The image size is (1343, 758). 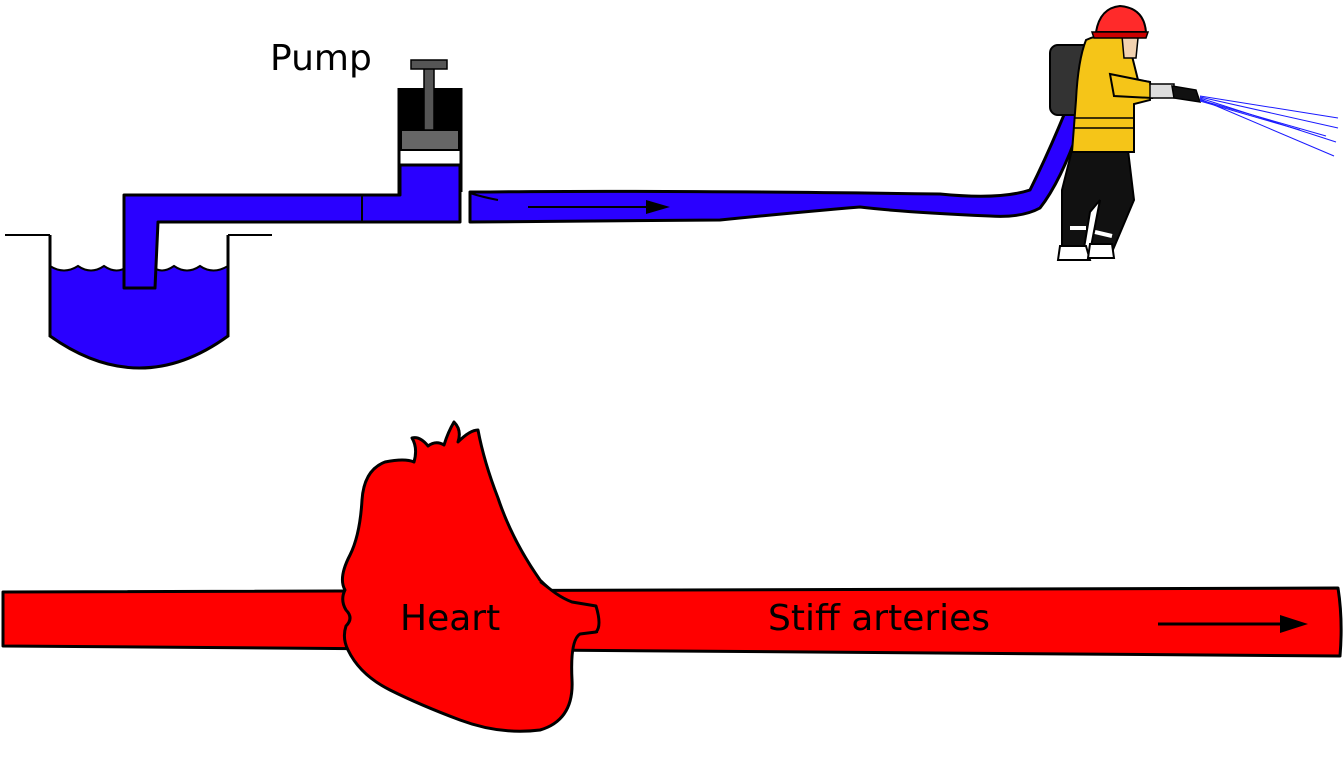 What do you see at coordinates (1233, 624) in the screenshot?
I see `blood-flow-arrow` at bounding box center [1233, 624].